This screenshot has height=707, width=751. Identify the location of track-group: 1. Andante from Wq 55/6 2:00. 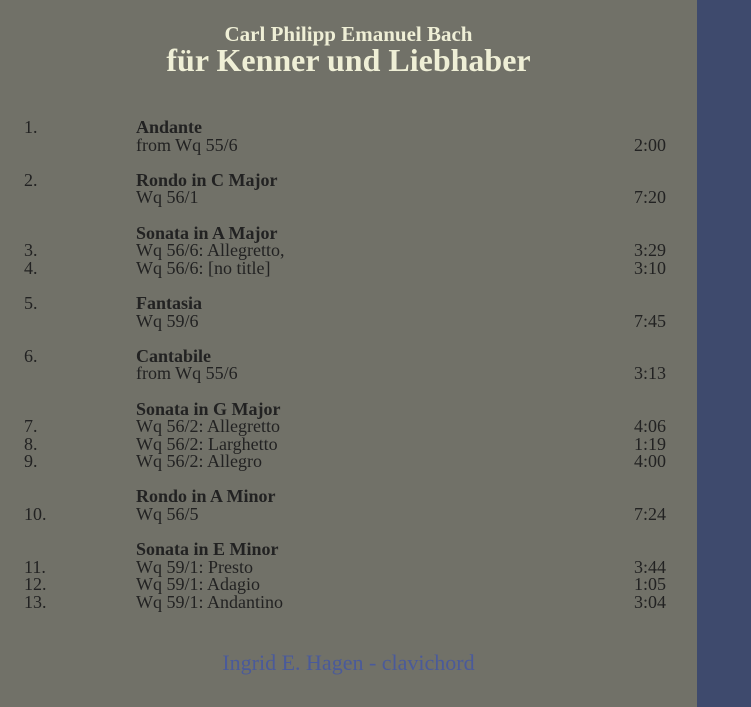
(348, 136).